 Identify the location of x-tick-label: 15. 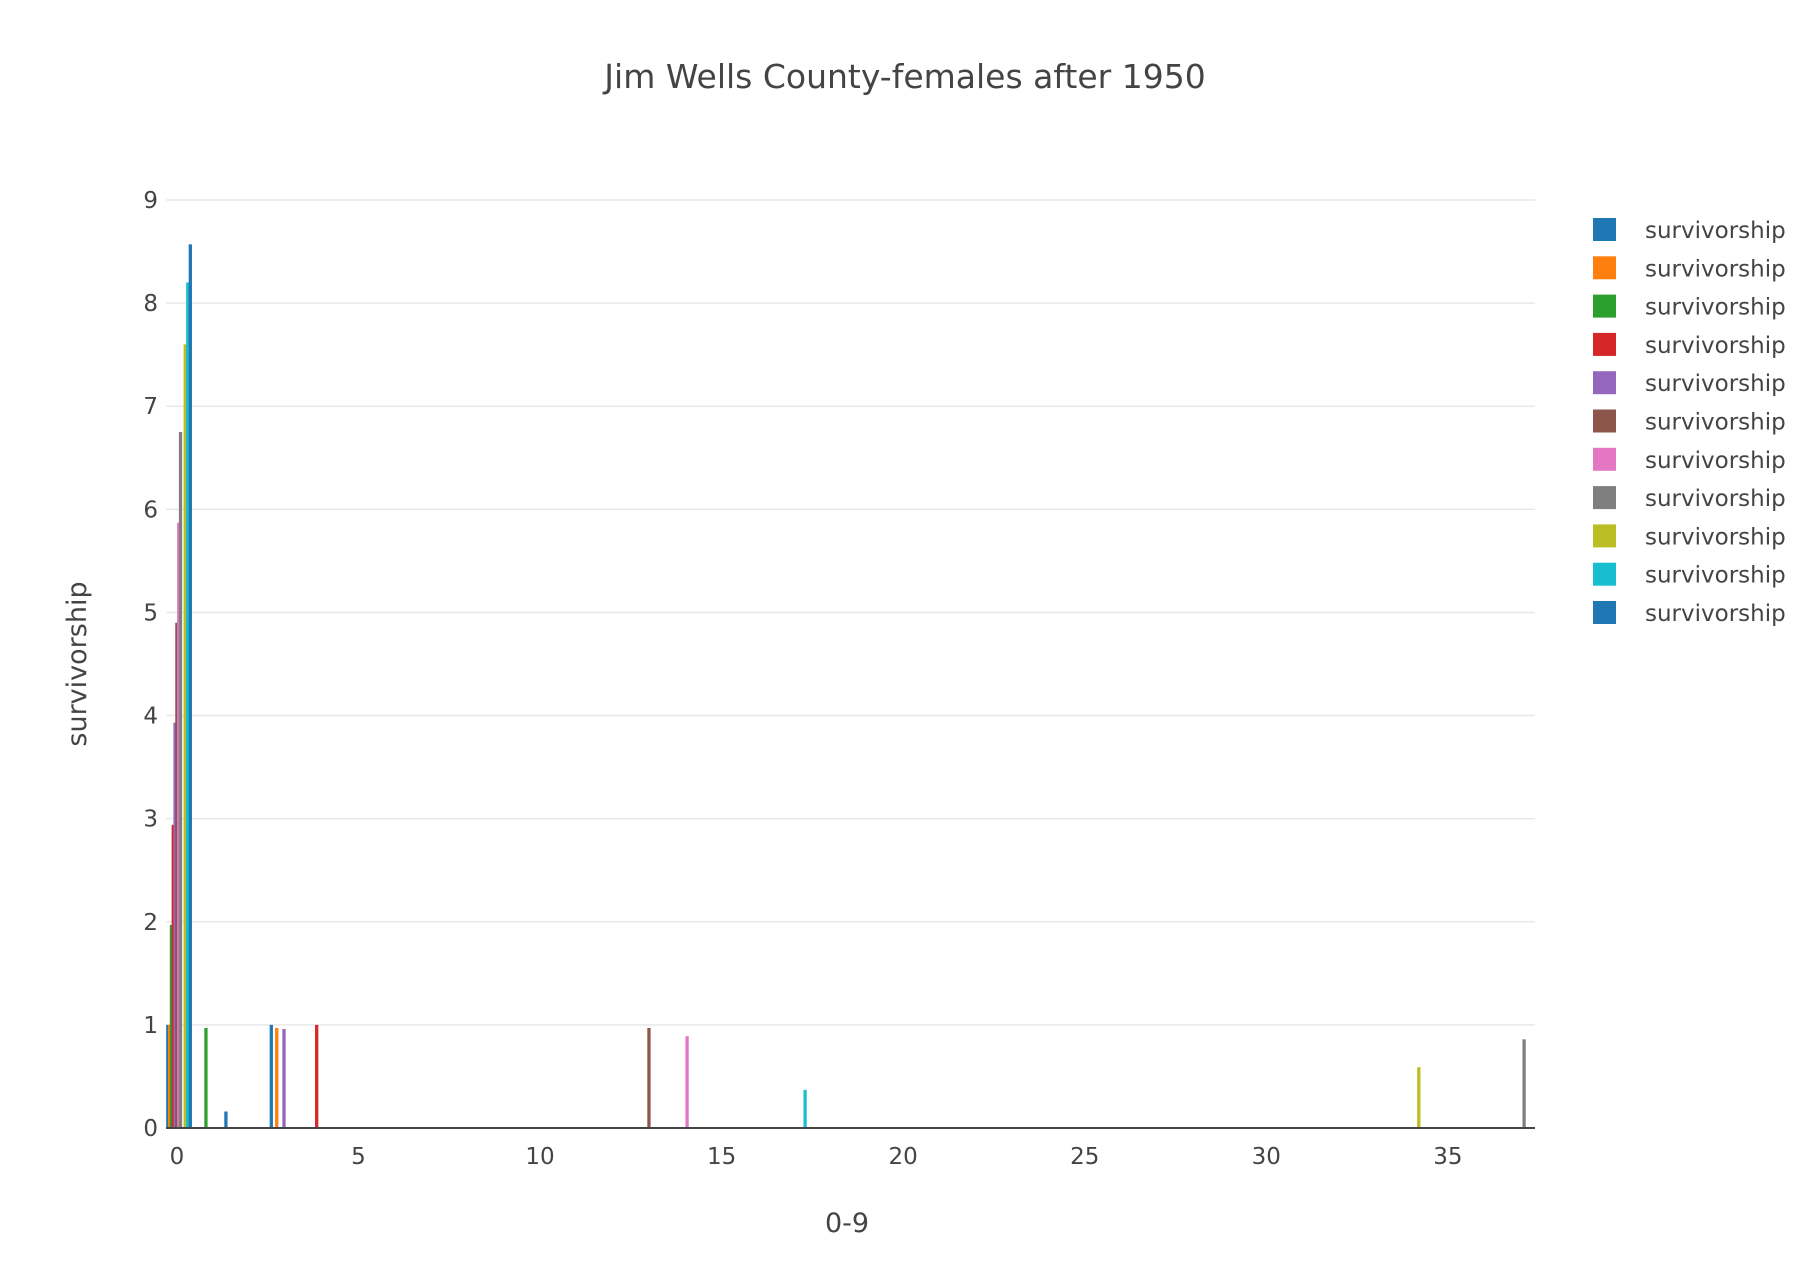
(721, 1157).